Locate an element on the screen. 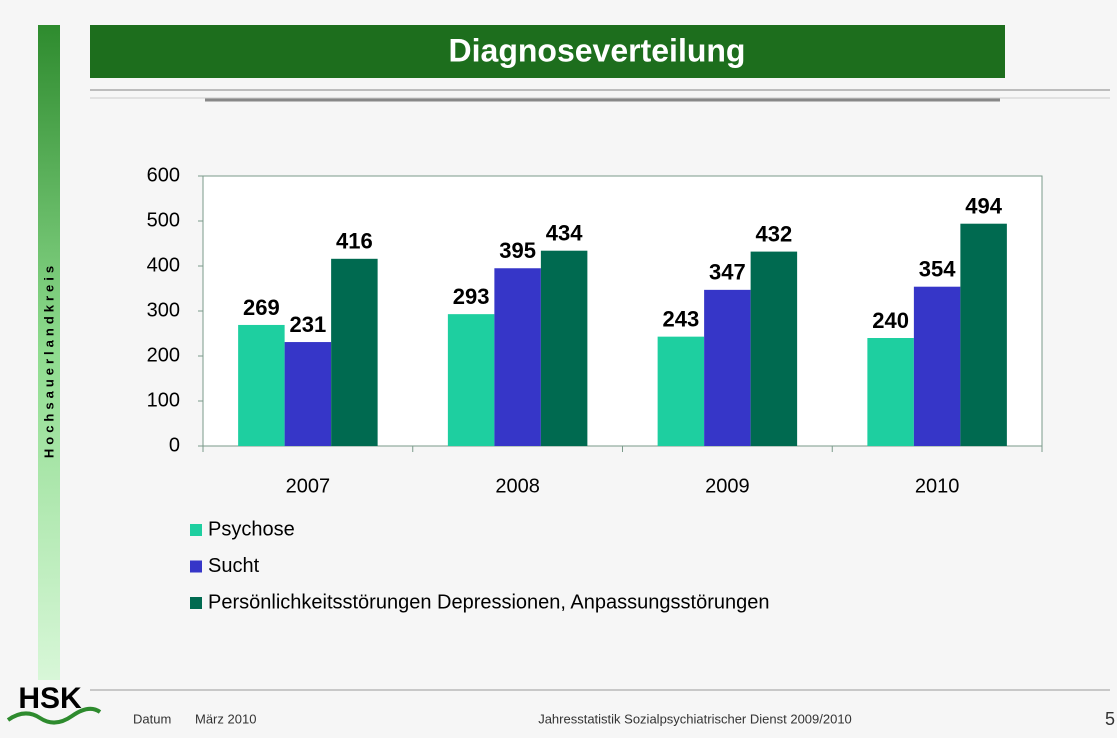 The width and height of the screenshot is (1117, 743). legend-label: Psychose is located at coordinates (251, 529).